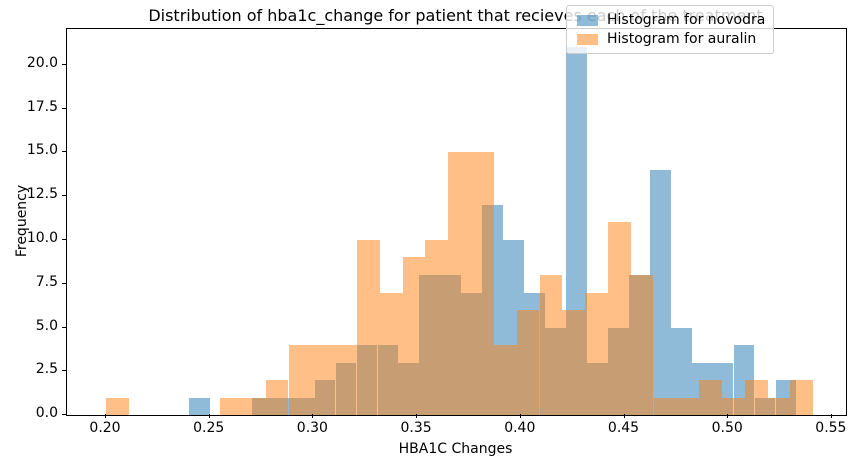 This screenshot has height=468, width=856. I want to click on y-tick-label: 12.5, so click(42, 194).